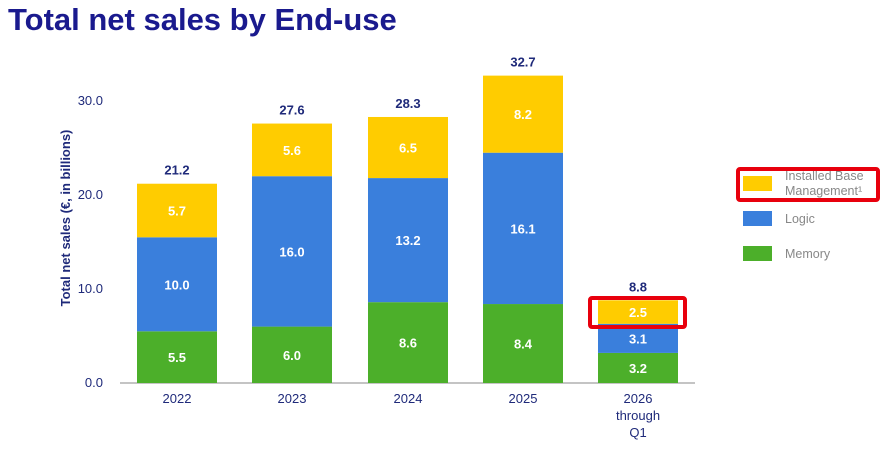 The image size is (886, 449). I want to click on data-label: 13.2, so click(407, 240).